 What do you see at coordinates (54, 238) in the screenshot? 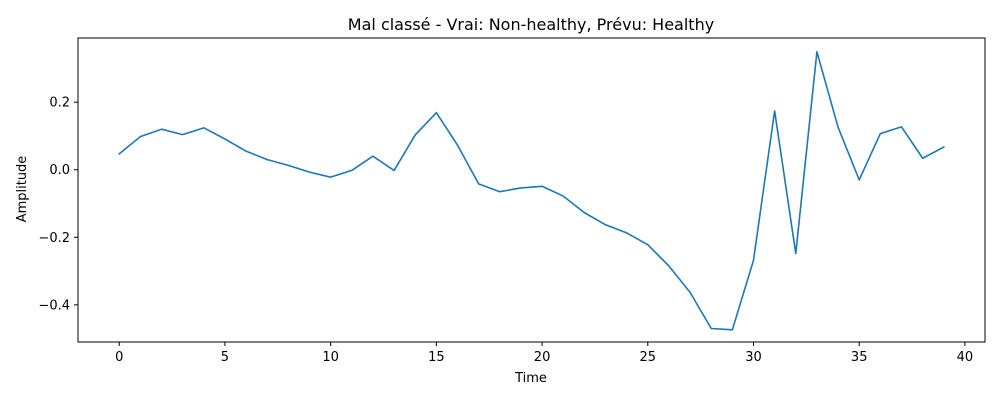
I see `y-tick-label: −0.2` at bounding box center [54, 238].